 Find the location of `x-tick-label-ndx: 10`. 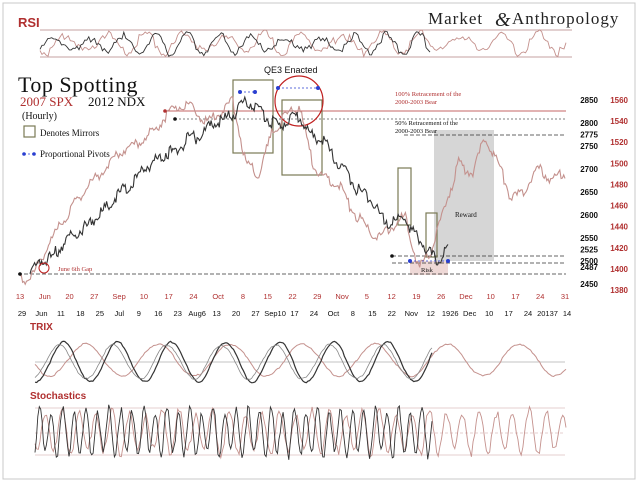

x-tick-label-ndx: 10 is located at coordinates (489, 313).